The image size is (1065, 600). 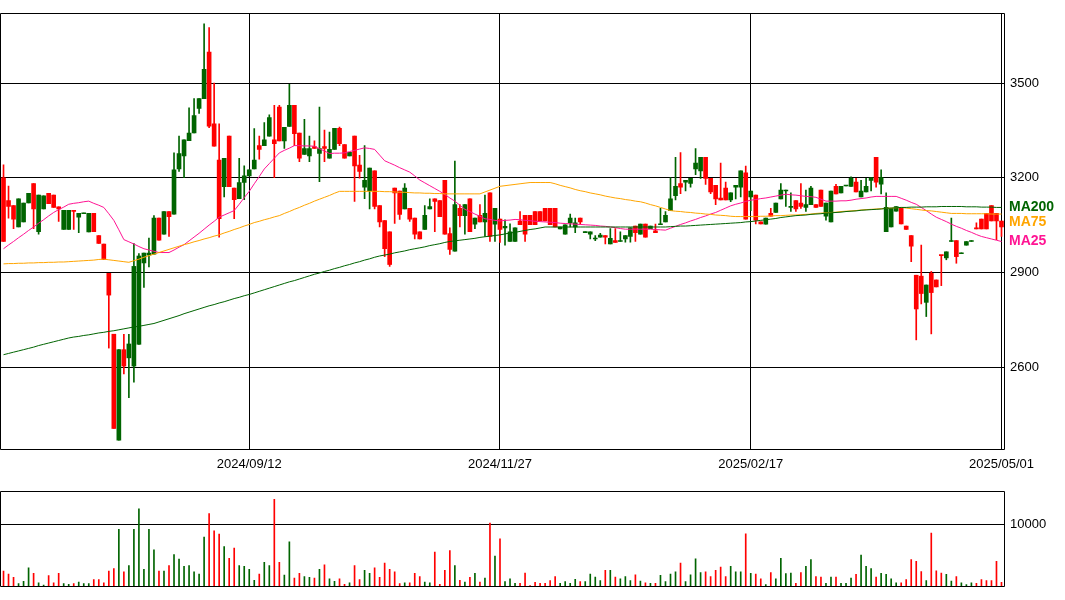 What do you see at coordinates (500, 464) in the screenshot?
I see `x-tick-label: 2024/11/27` at bounding box center [500, 464].